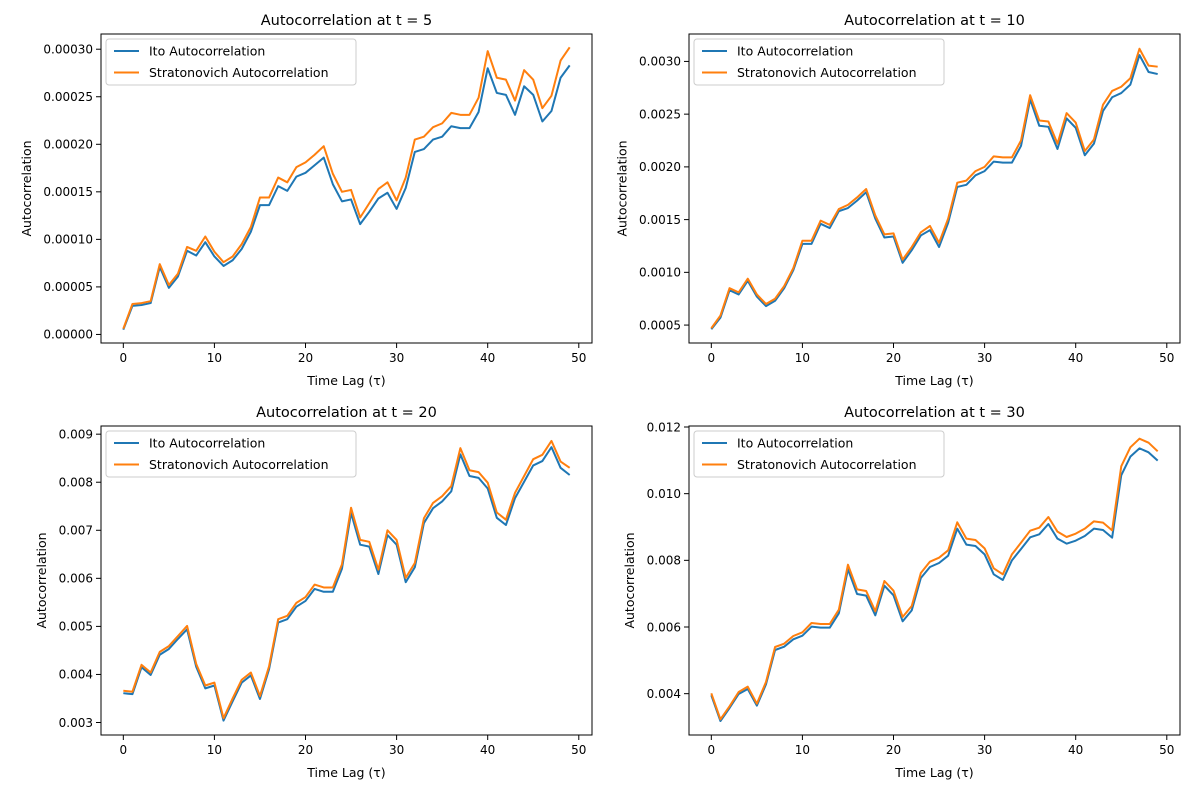 This screenshot has width=1189, height=790. What do you see at coordinates (76, 531) in the screenshot?
I see `y-tick-label: 0.007` at bounding box center [76, 531].